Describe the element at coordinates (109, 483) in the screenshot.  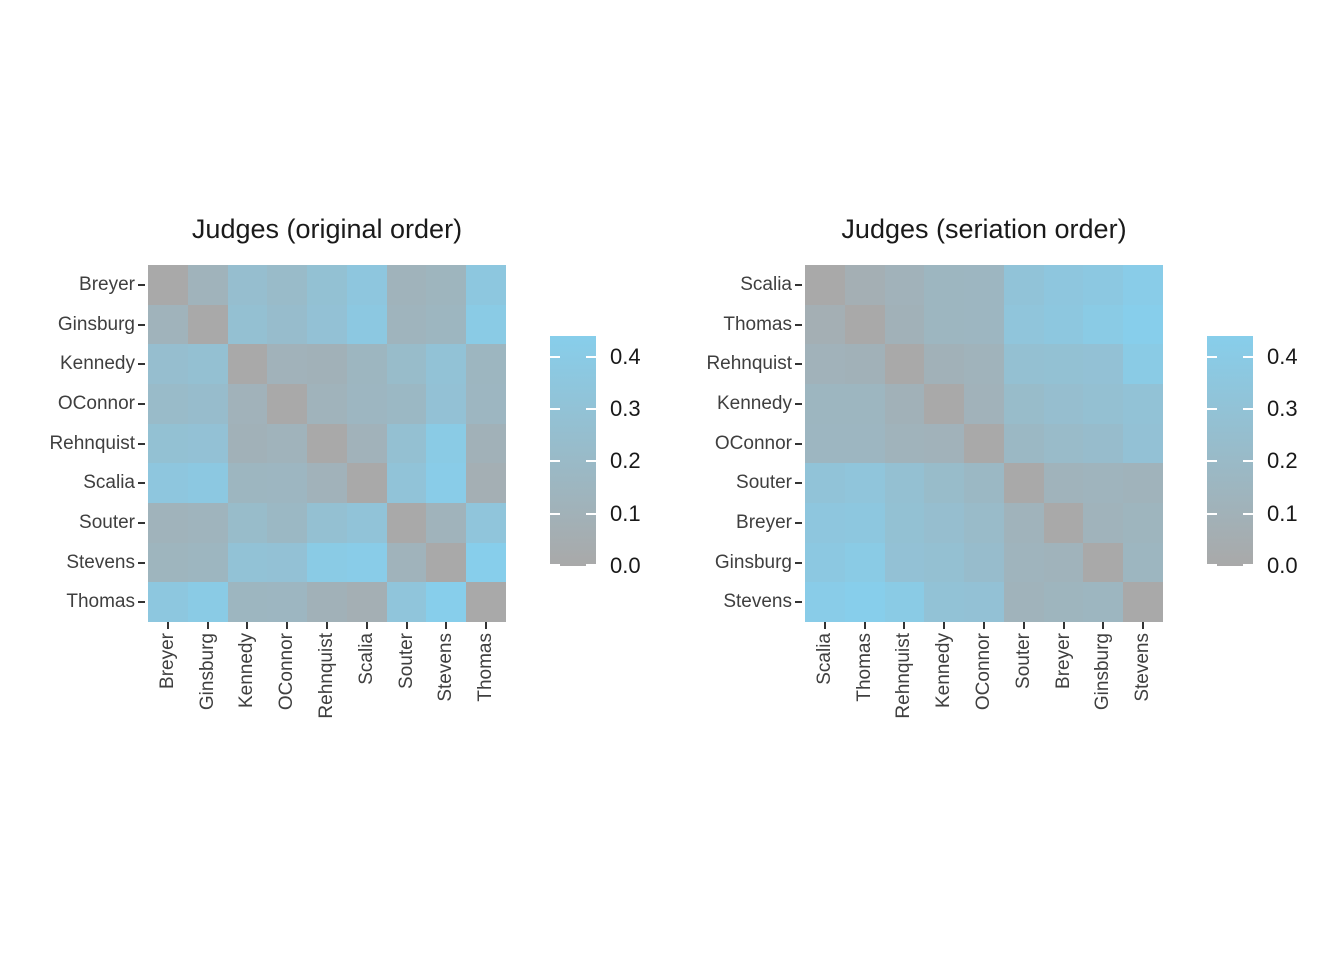
I see `y-axis-label: Scalia` at that location.